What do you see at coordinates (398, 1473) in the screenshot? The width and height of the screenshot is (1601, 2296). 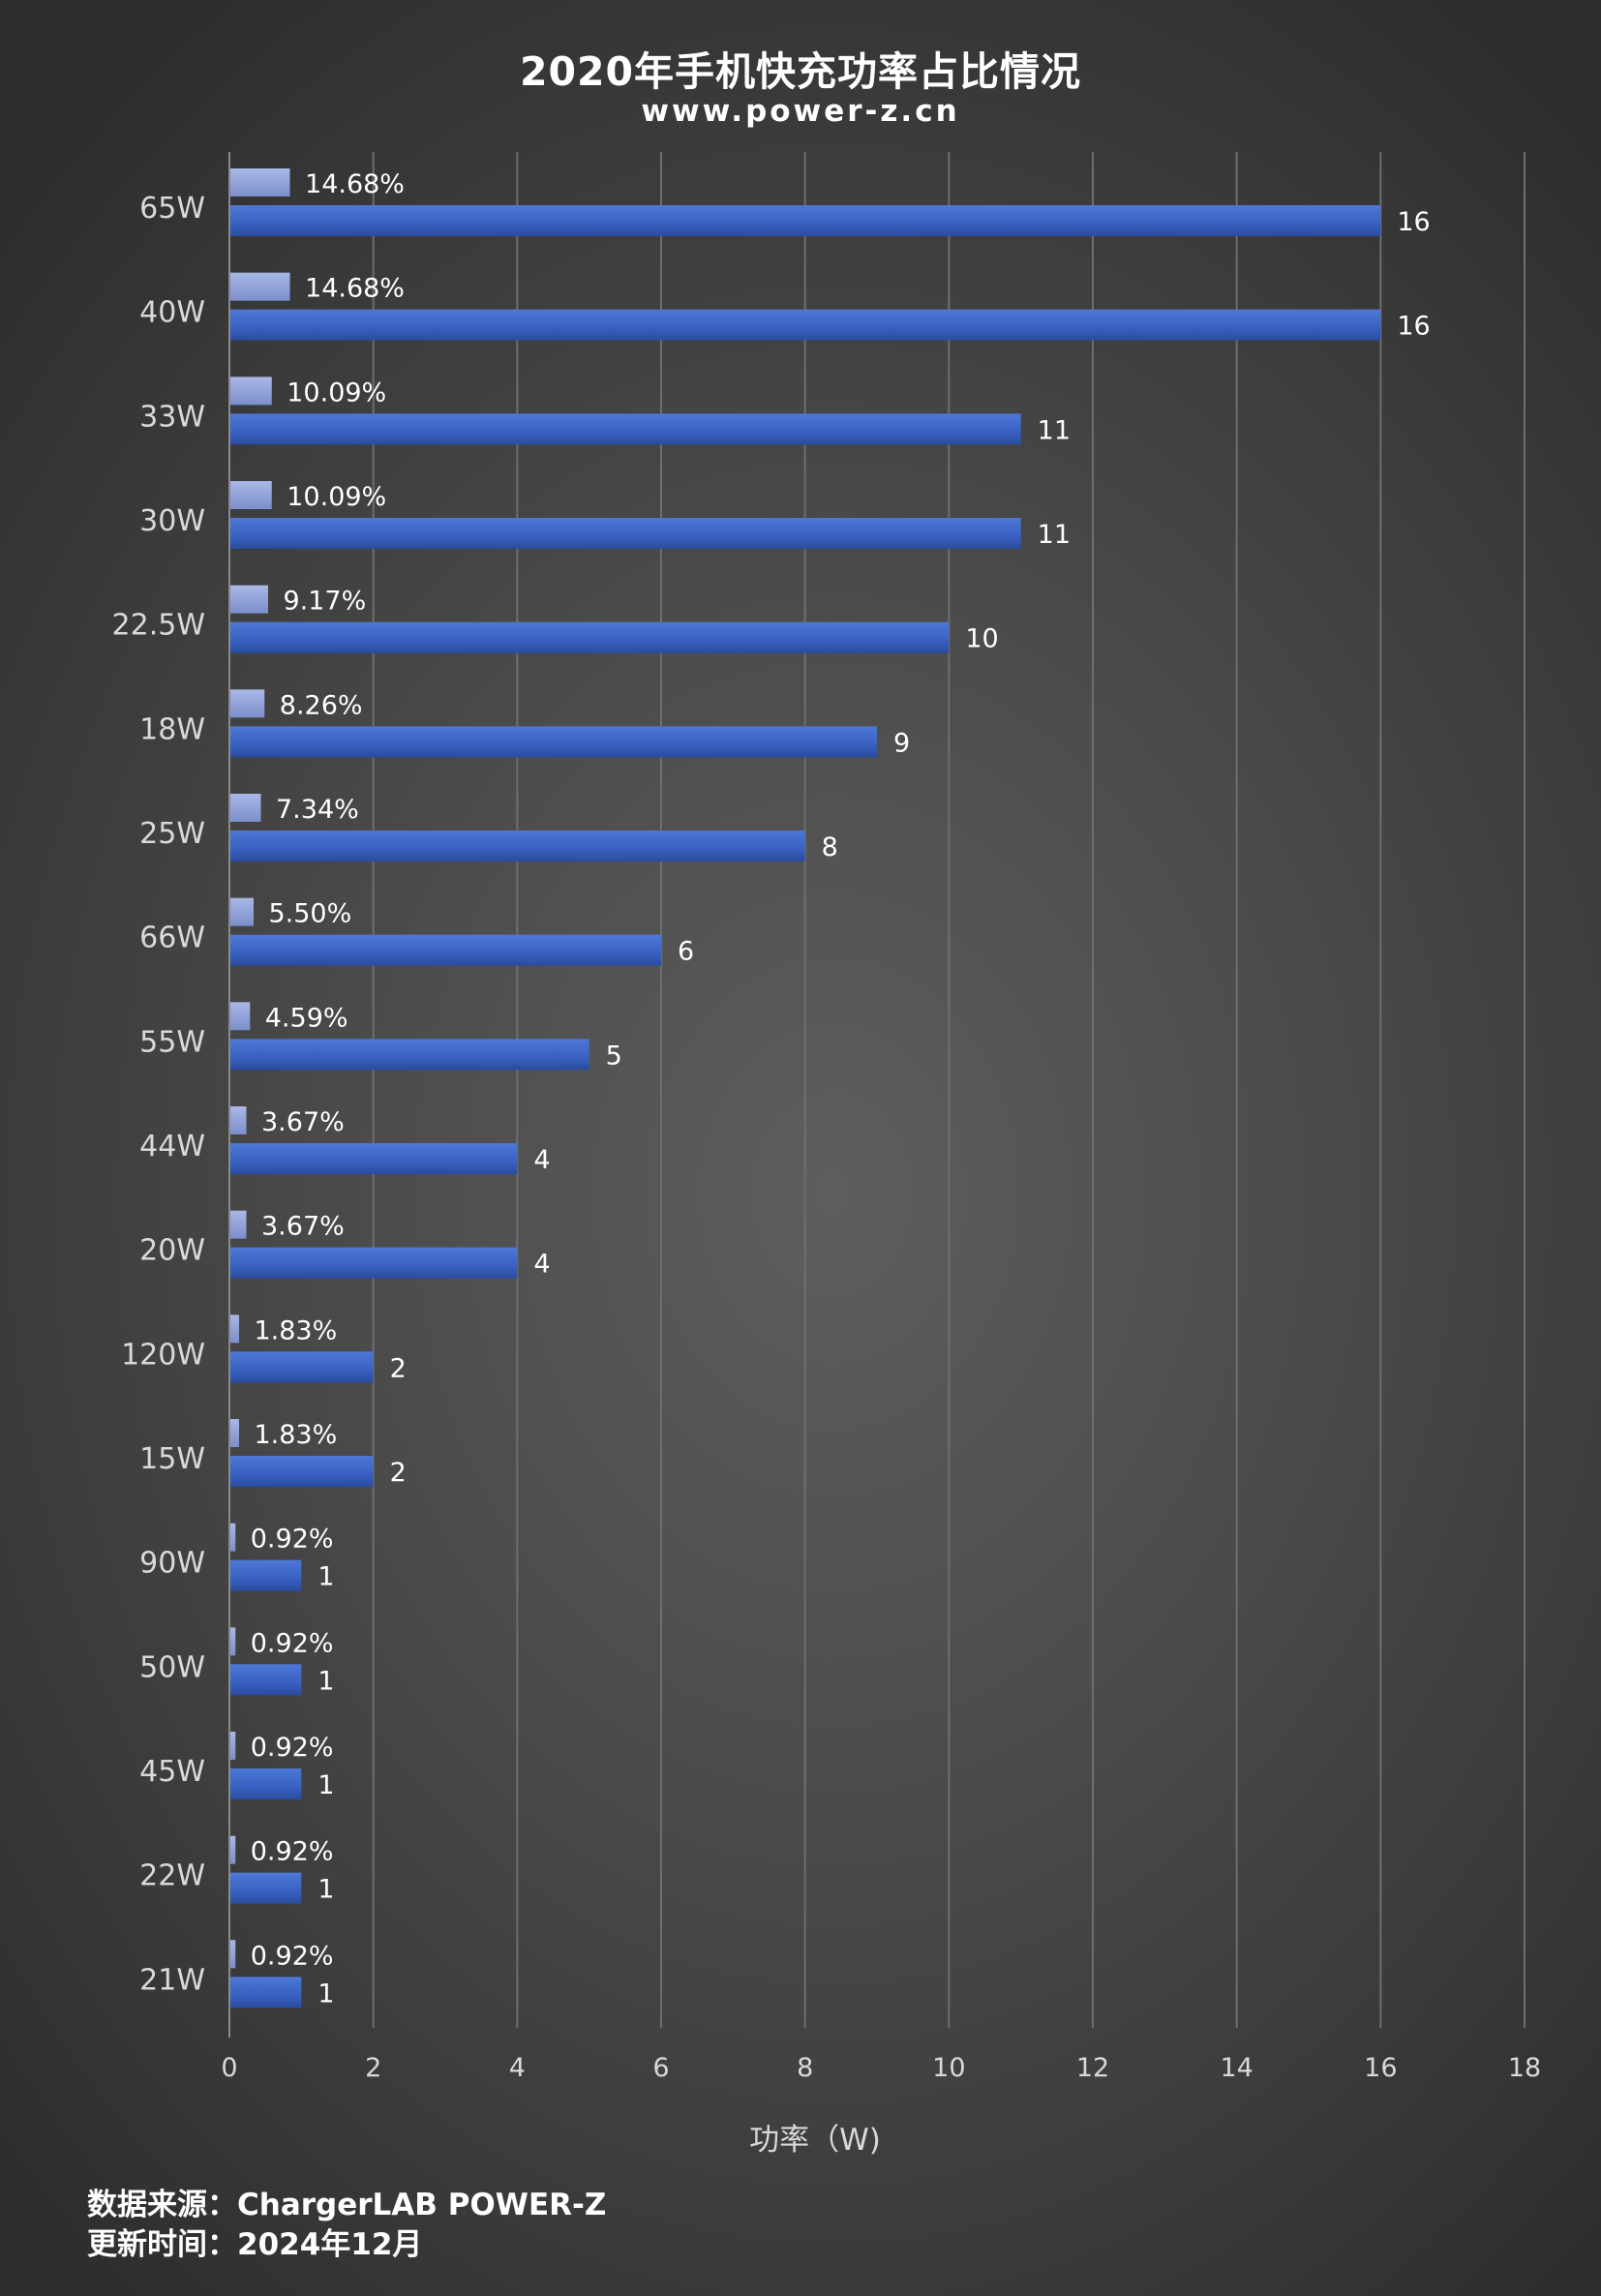 I see `count-data-label: 2` at bounding box center [398, 1473].